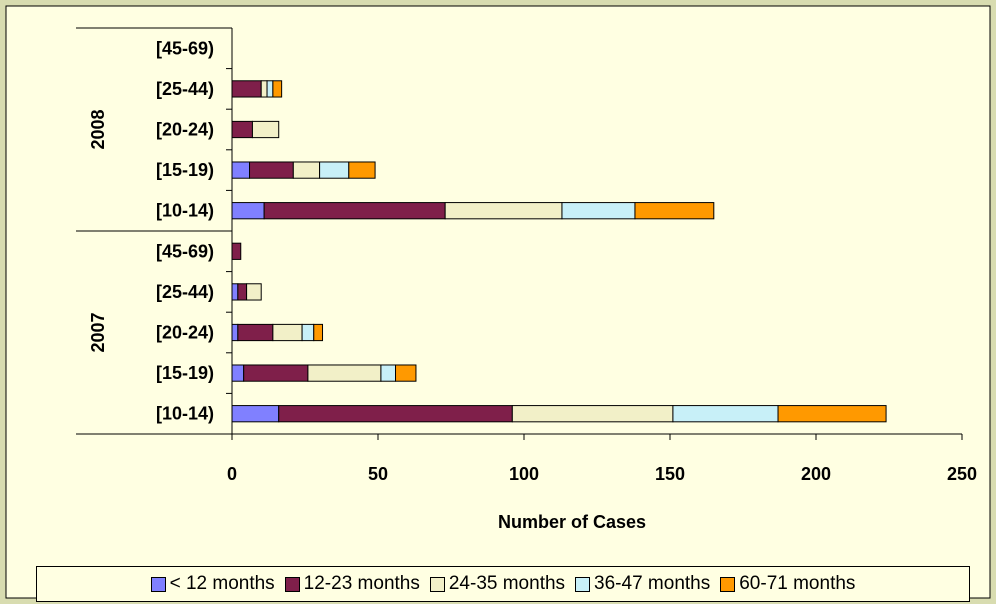 The image size is (996, 604). What do you see at coordinates (572, 522) in the screenshot?
I see `x-axis-title: Number of Cases` at bounding box center [572, 522].